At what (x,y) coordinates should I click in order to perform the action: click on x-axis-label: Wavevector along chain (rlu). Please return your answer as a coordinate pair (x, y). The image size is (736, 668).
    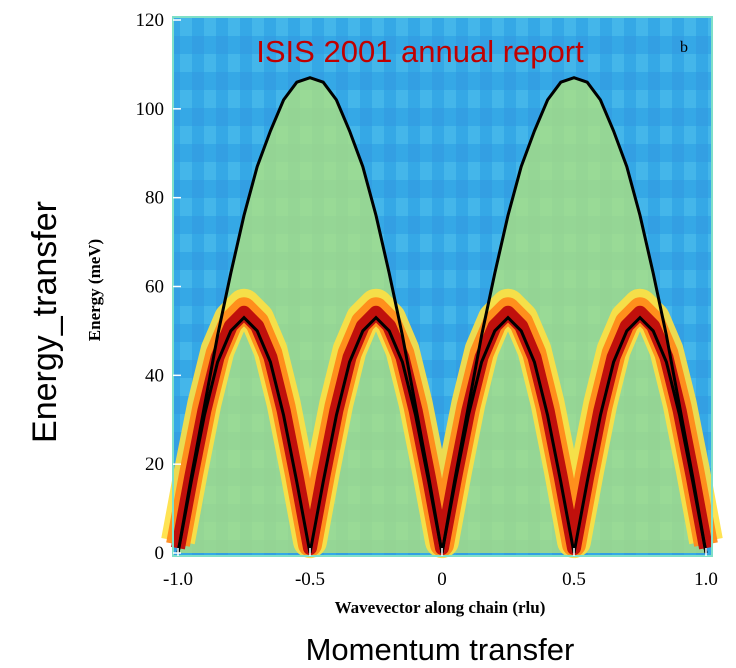
    Looking at the image, I should click on (440, 607).